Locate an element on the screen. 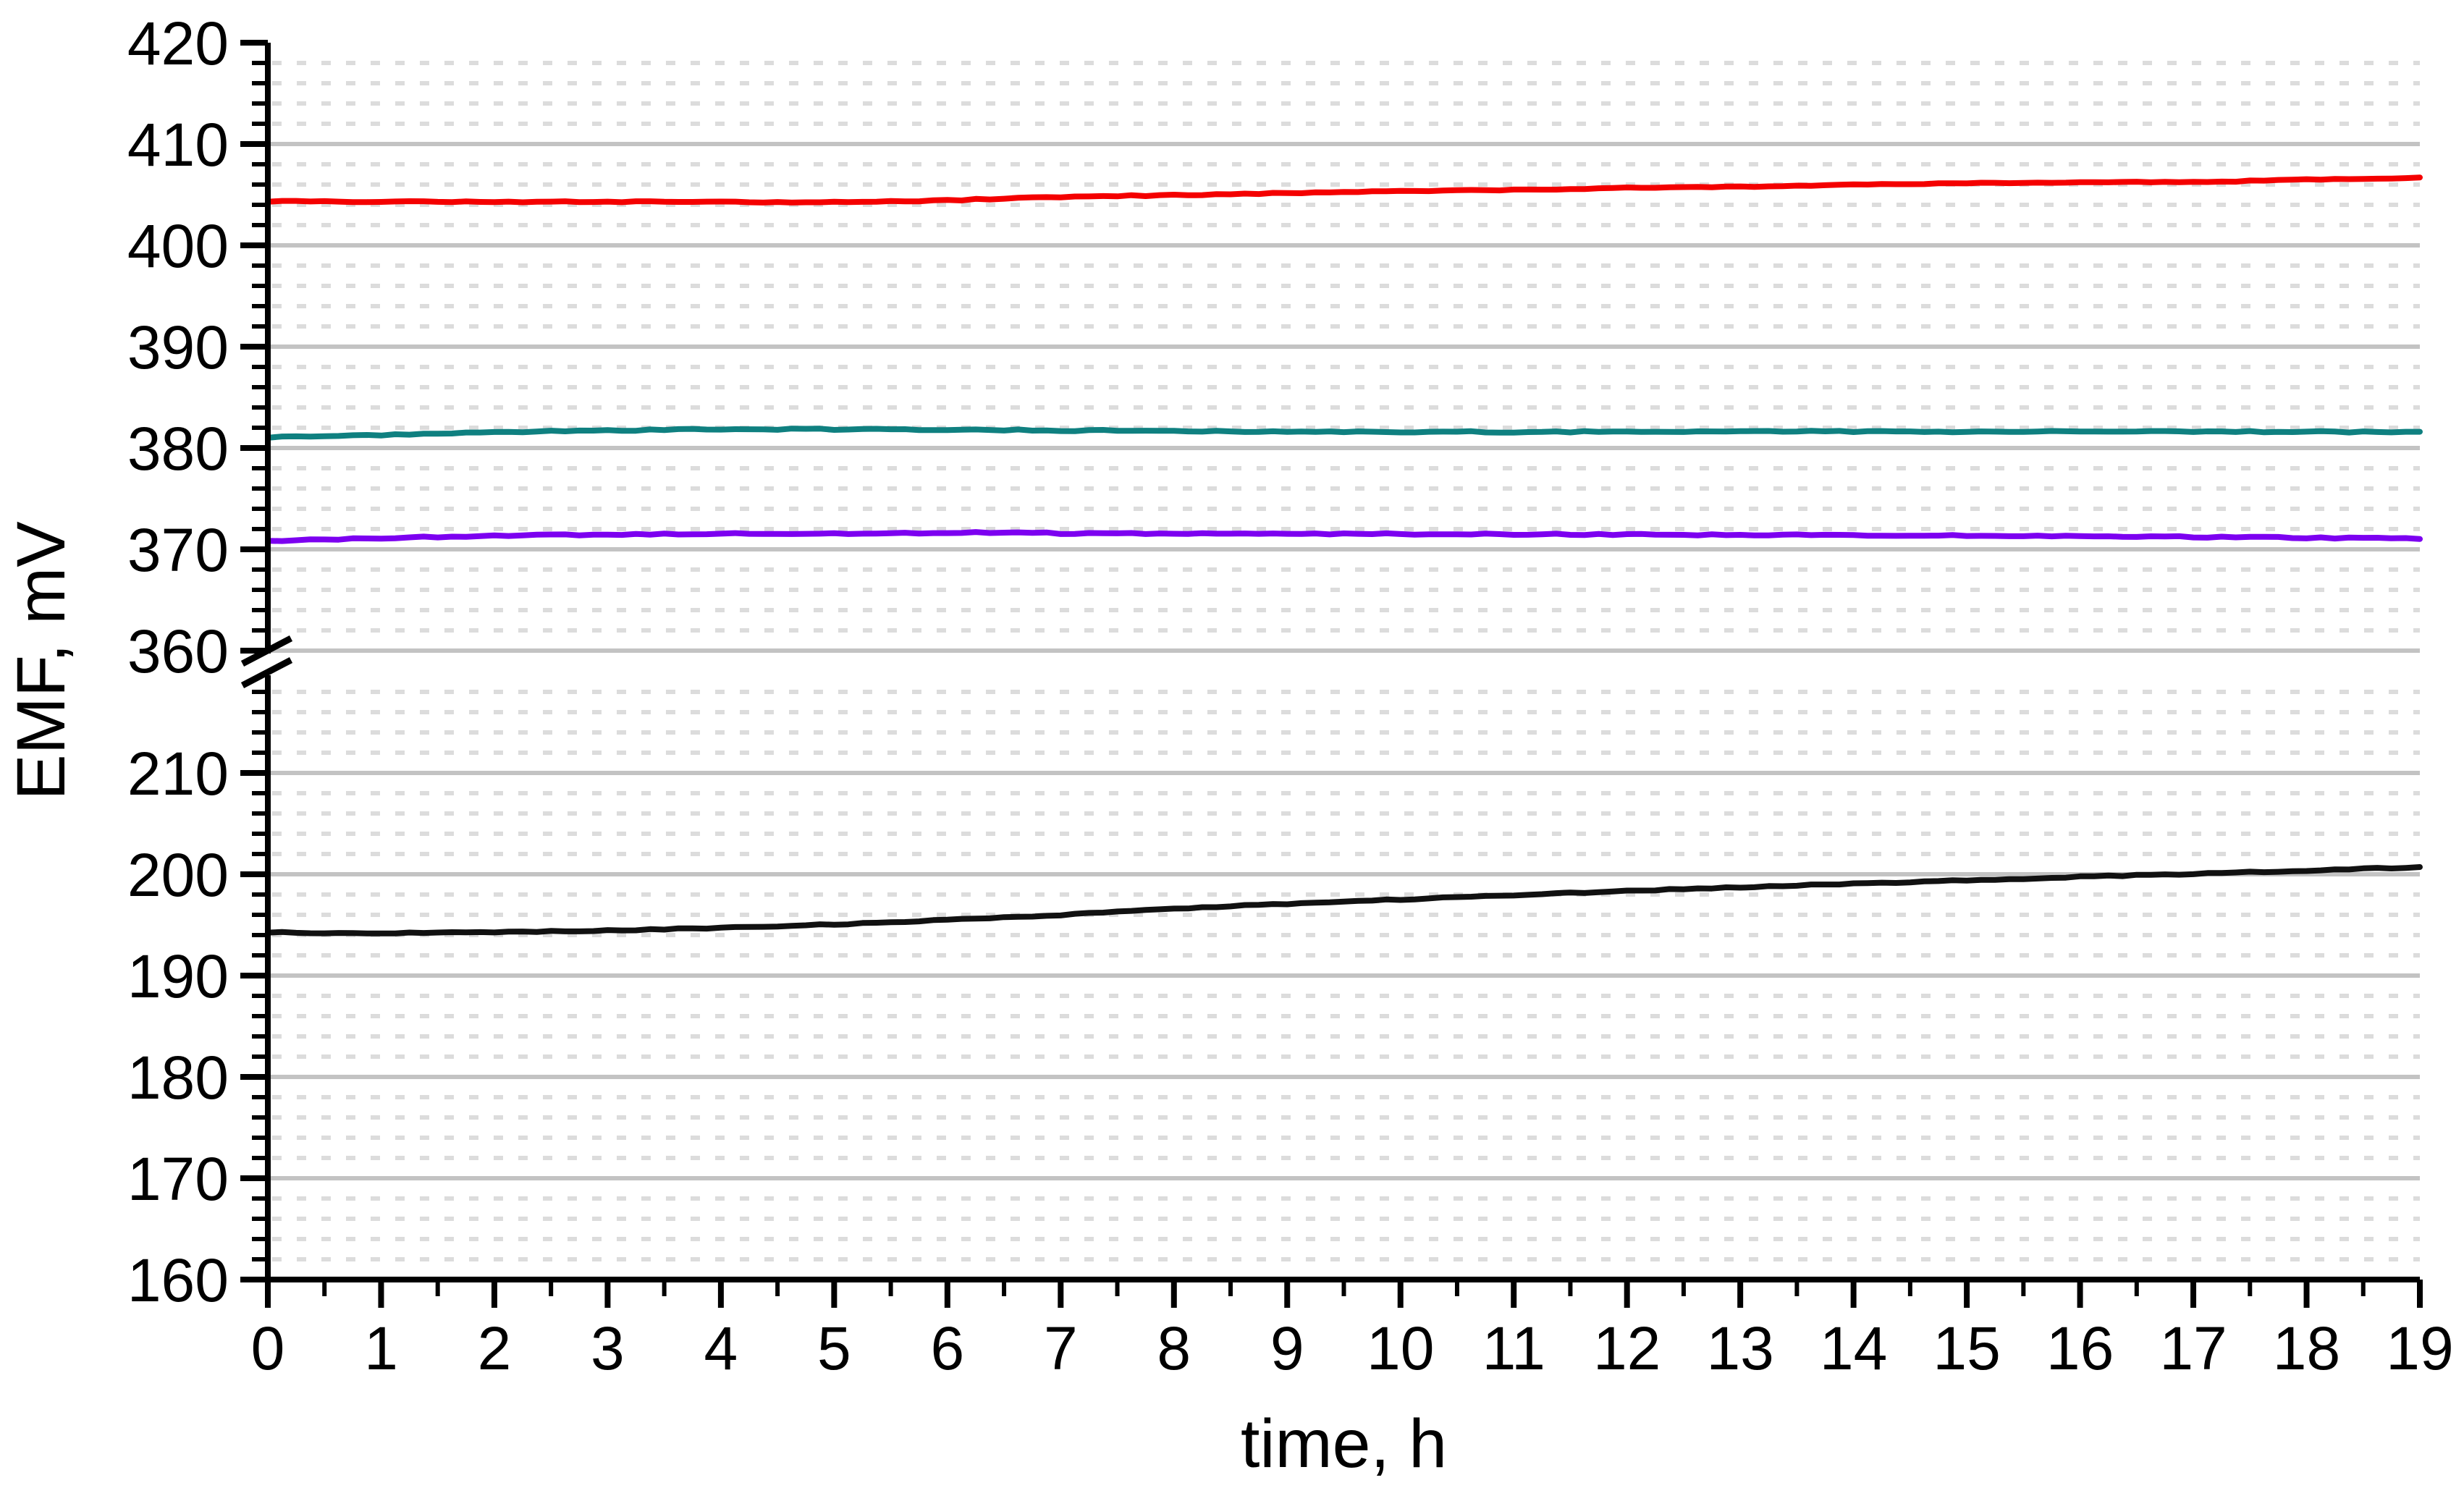  x-tick-label: 10 is located at coordinates (1400, 1348).